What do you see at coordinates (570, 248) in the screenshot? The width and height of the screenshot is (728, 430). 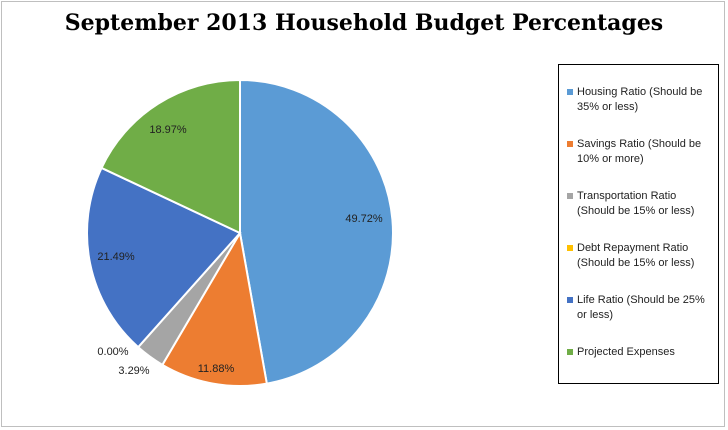 I see `legend-swatch-debt` at bounding box center [570, 248].